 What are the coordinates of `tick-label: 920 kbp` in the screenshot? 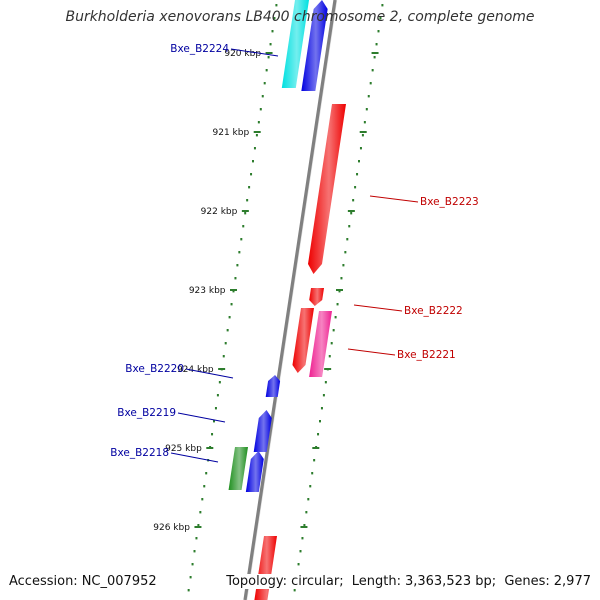 It's located at (242, 54).